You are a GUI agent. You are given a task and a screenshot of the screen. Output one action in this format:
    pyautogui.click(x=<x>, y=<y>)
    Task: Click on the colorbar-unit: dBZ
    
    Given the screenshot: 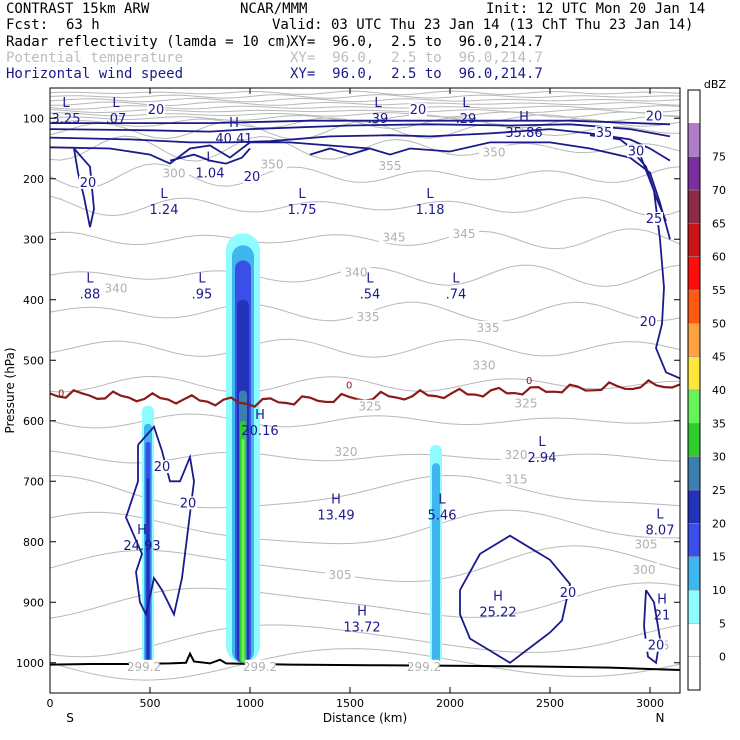 What is the action you would take?
    pyautogui.click(x=715, y=84)
    